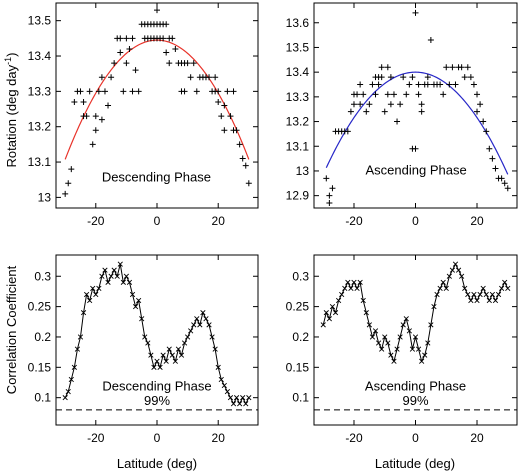  What do you see at coordinates (96, 221) in the screenshot?
I see `x-tick-label: -20` at bounding box center [96, 221].